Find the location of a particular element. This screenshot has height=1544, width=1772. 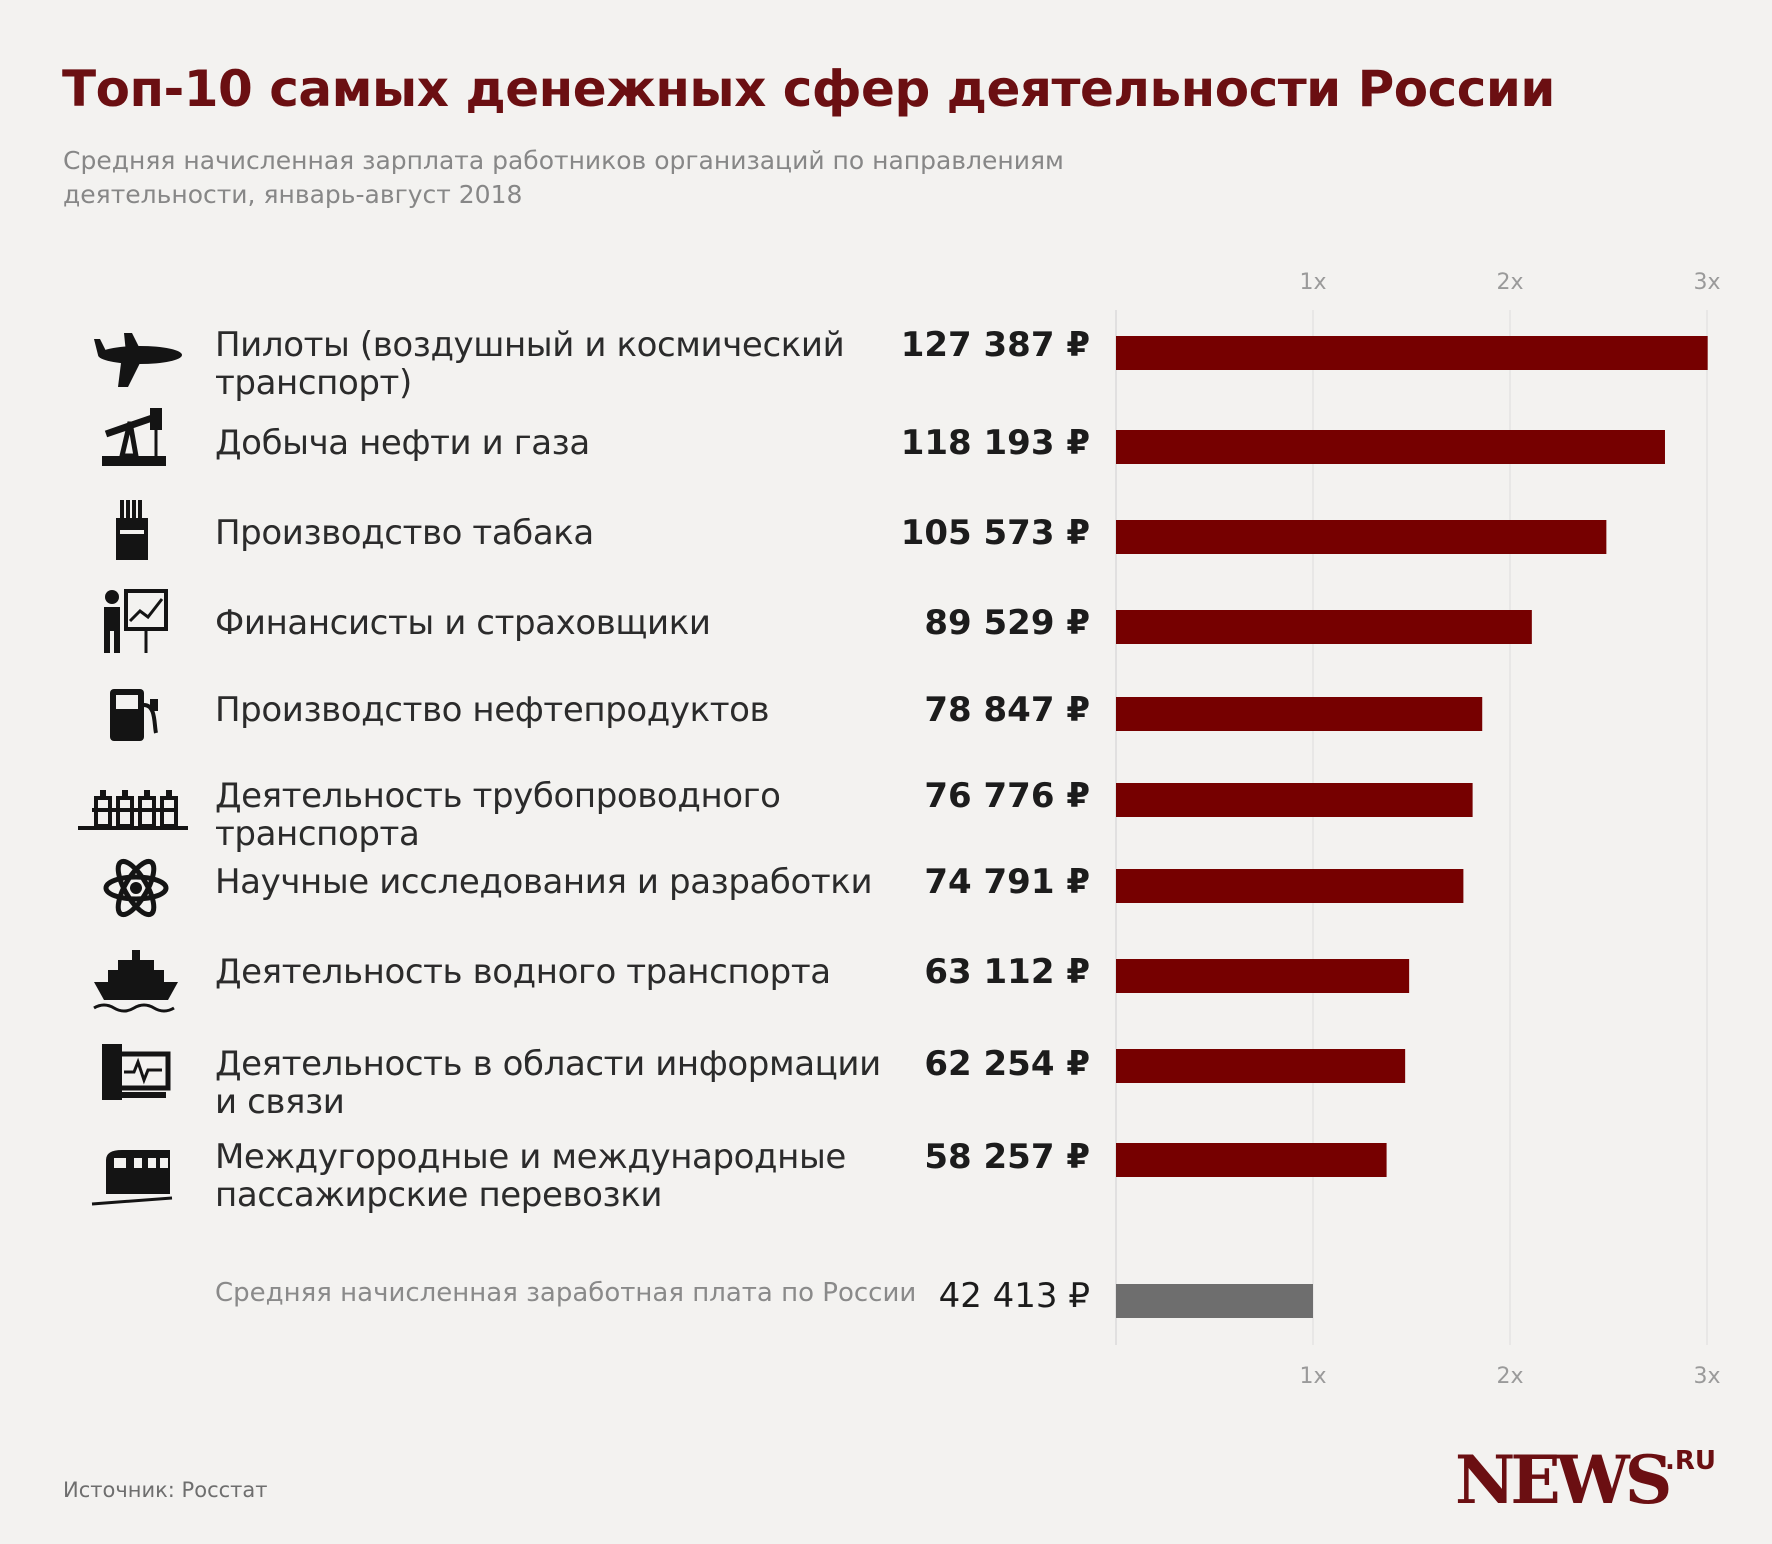

row-value-2: 118 193 ₽ is located at coordinates (995, 443).